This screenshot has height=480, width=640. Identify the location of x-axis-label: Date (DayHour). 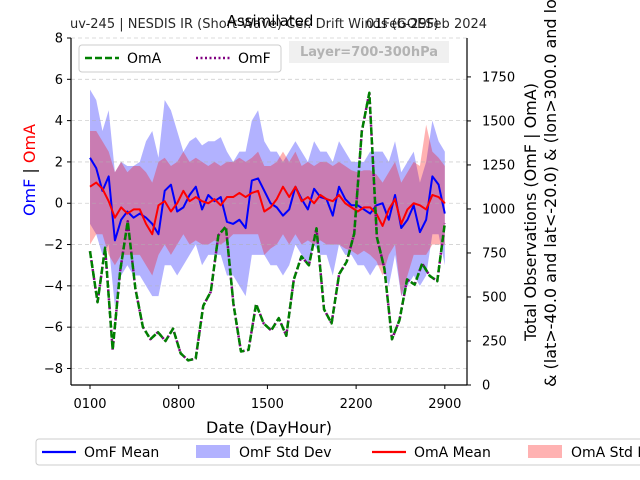
(269, 427).